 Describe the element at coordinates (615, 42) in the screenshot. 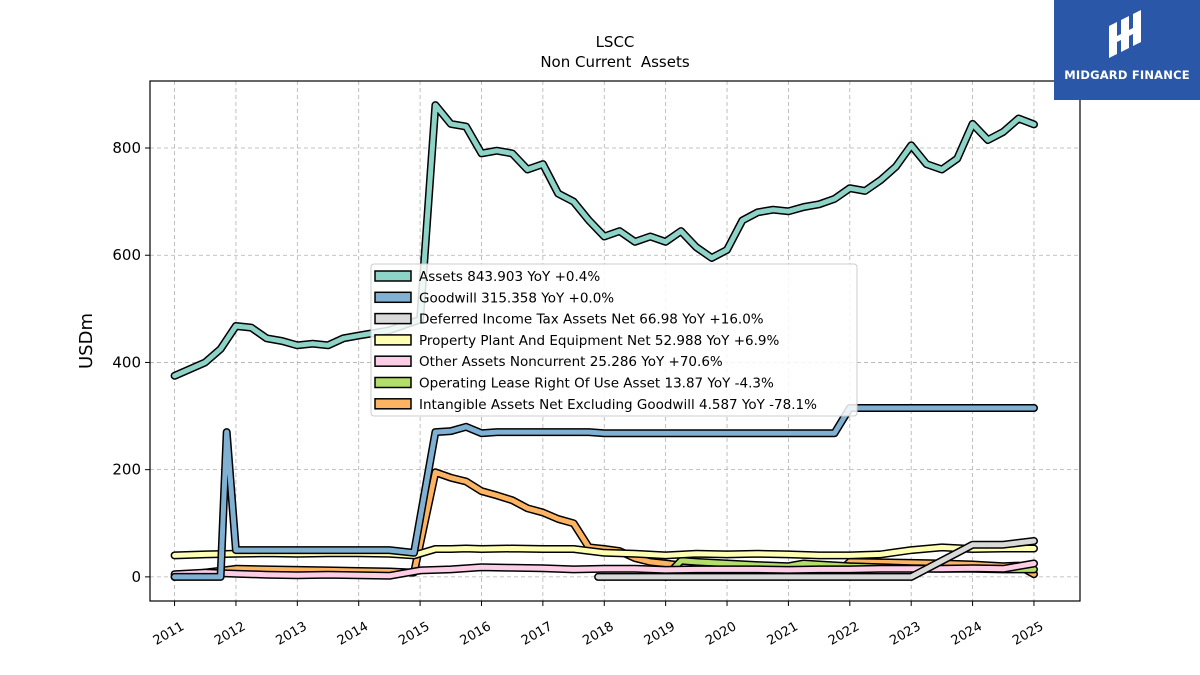

I see `chart-title: LSCC` at that location.